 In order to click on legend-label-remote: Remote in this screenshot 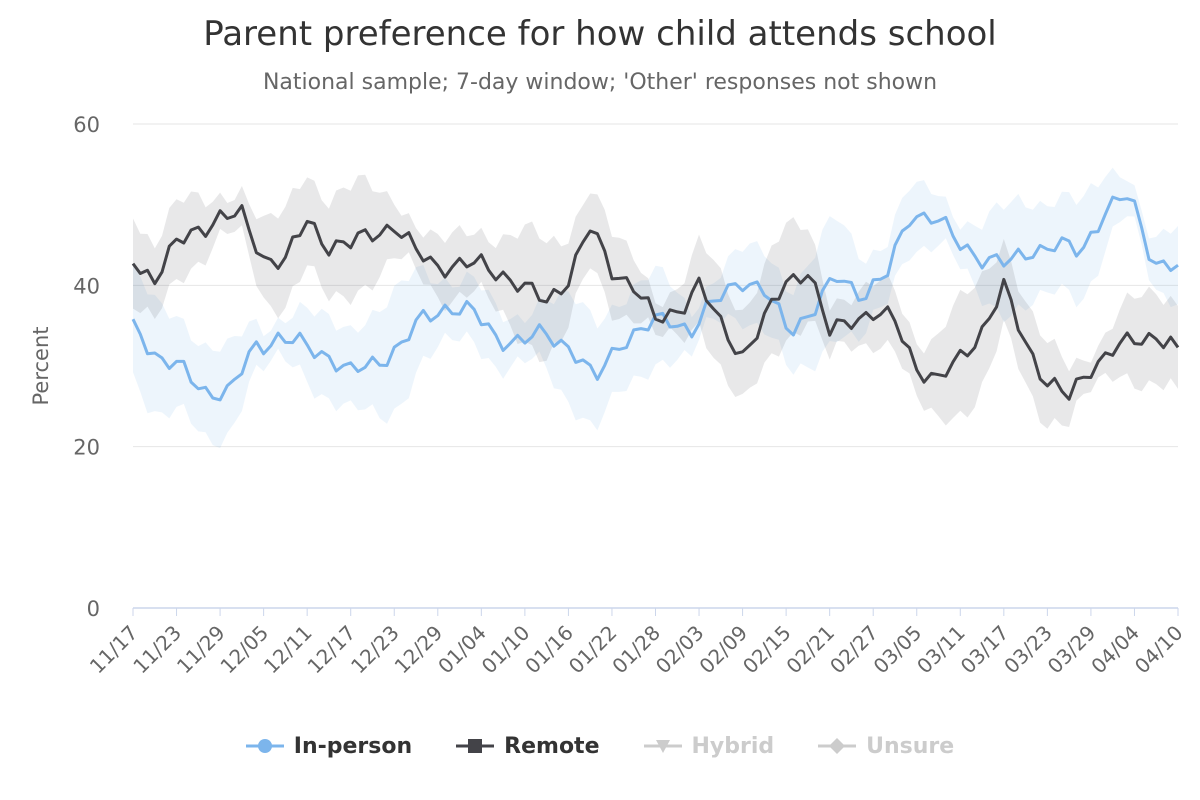, I will do `click(552, 746)`.